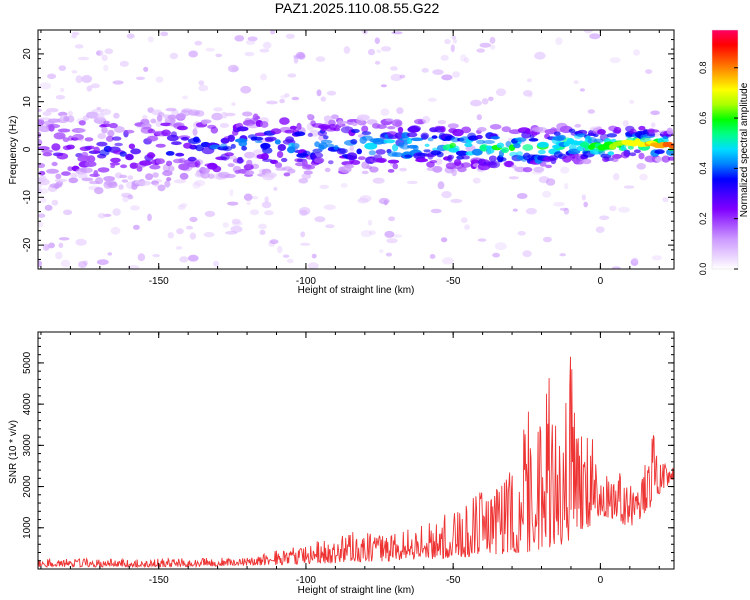 Image resolution: width=750 pixels, height=600 pixels. I want to click on x-tick-label: -50, so click(453, 580).